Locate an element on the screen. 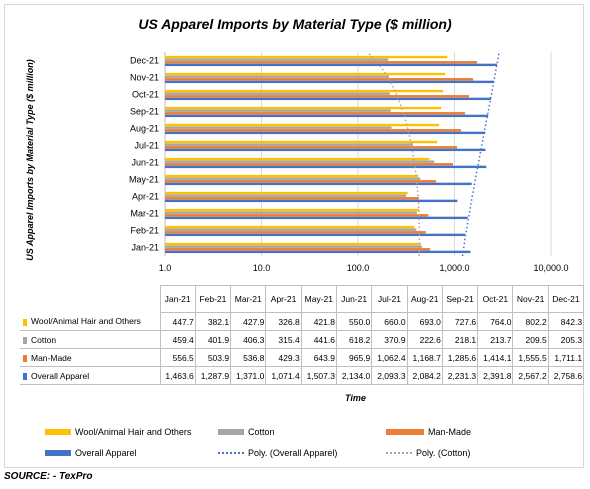 Image resolution: width=590 pixels, height=489 pixels. x-tick-label: 100.0 is located at coordinates (358, 268).